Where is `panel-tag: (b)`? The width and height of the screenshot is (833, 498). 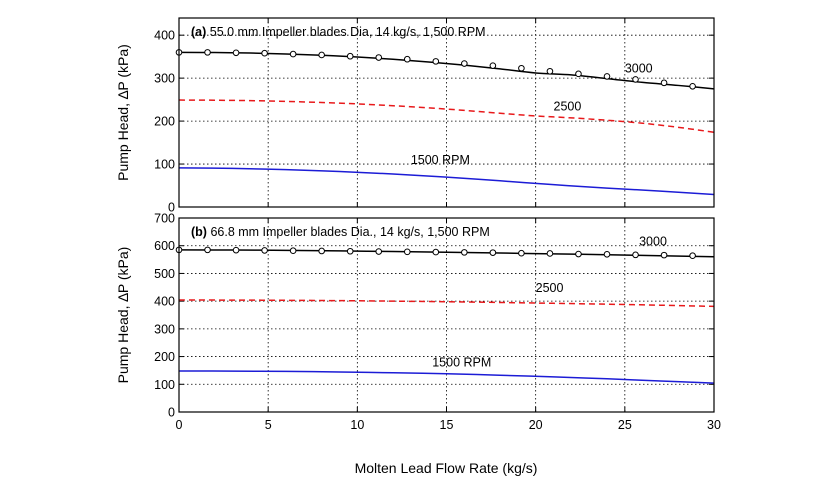 panel-tag: (b) is located at coordinates (200, 232).